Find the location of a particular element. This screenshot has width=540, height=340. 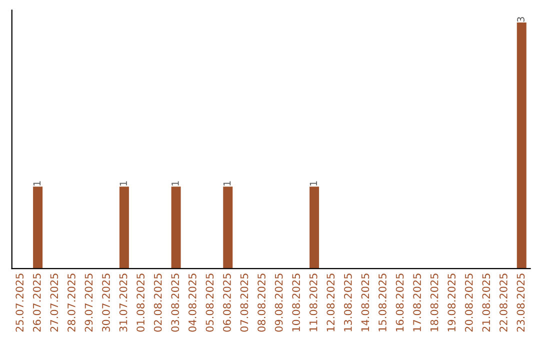

x-tick-label: 05.08.2025 is located at coordinates (210, 303).